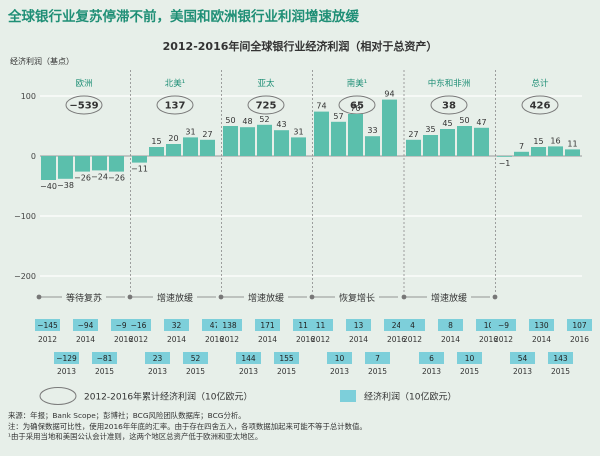 This screenshot has height=456, width=600. Describe the element at coordinates (266, 106) in the screenshot. I see `total-value: 725` at that location.